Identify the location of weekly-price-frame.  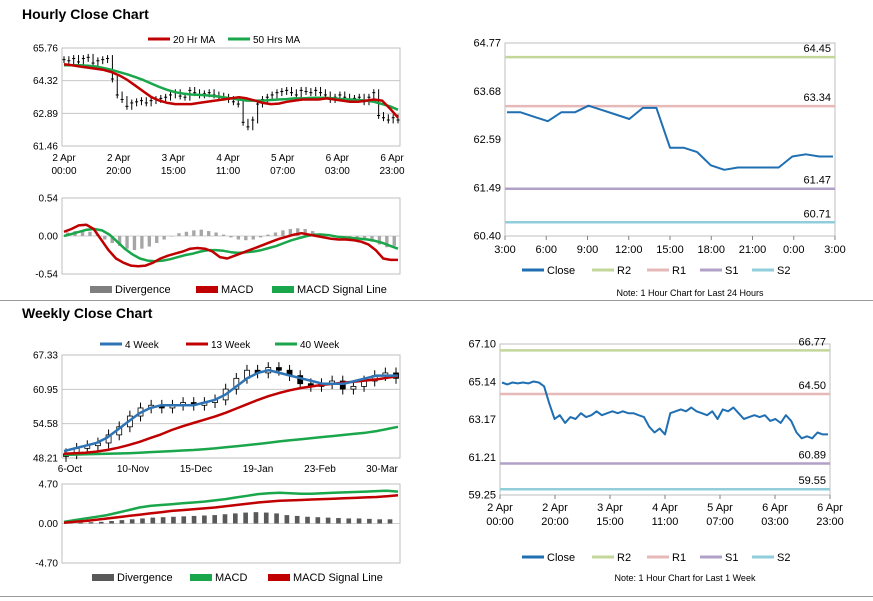
(231, 406).